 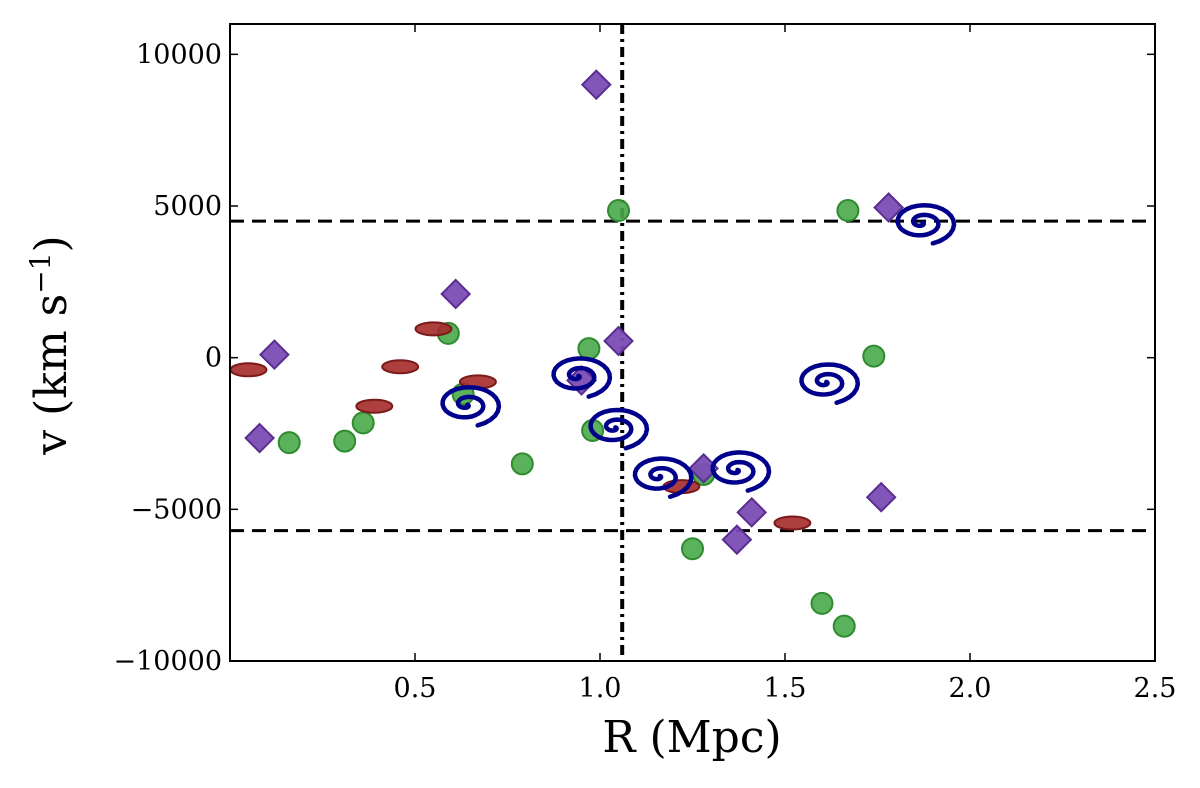 I want to click on y-tick-label: 10000, so click(x=179, y=54).